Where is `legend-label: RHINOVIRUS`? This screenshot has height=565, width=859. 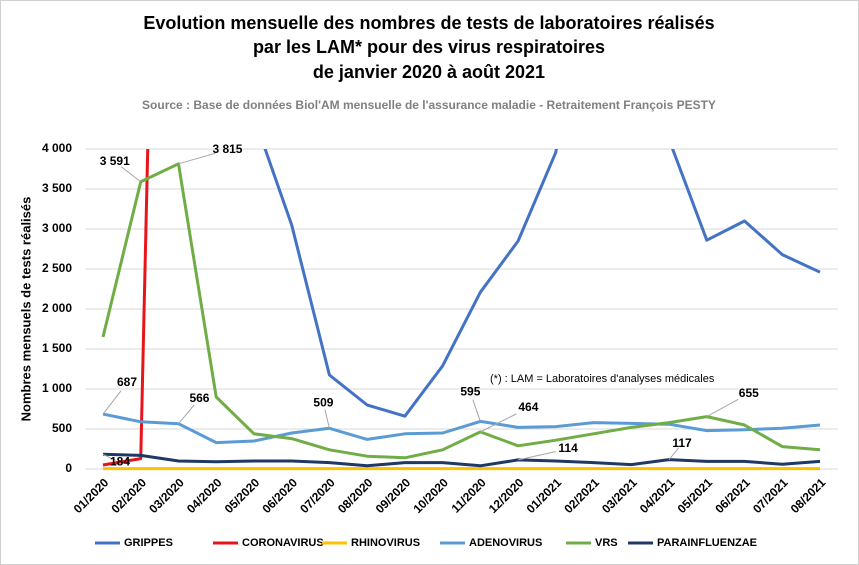
legend-label: RHINOVIRUS is located at coordinates (385, 543).